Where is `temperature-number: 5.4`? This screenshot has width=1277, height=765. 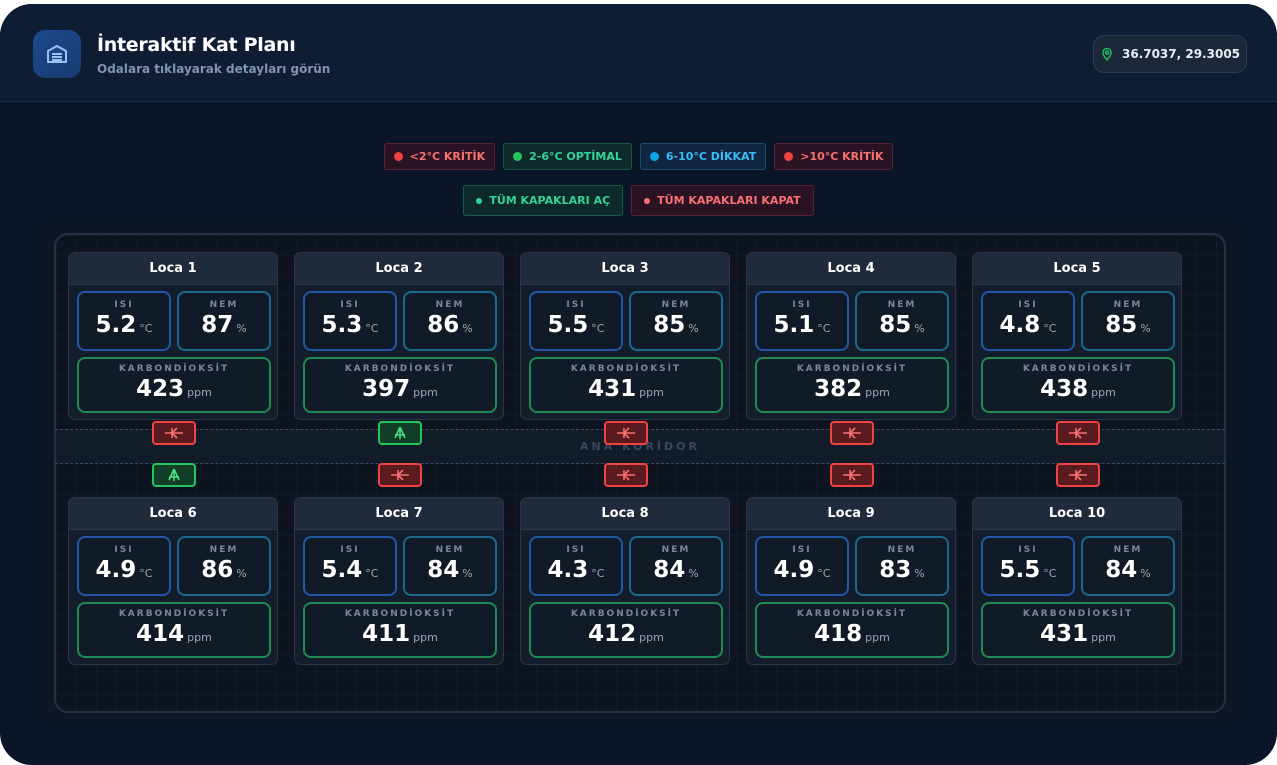 temperature-number: 5.4 is located at coordinates (342, 570).